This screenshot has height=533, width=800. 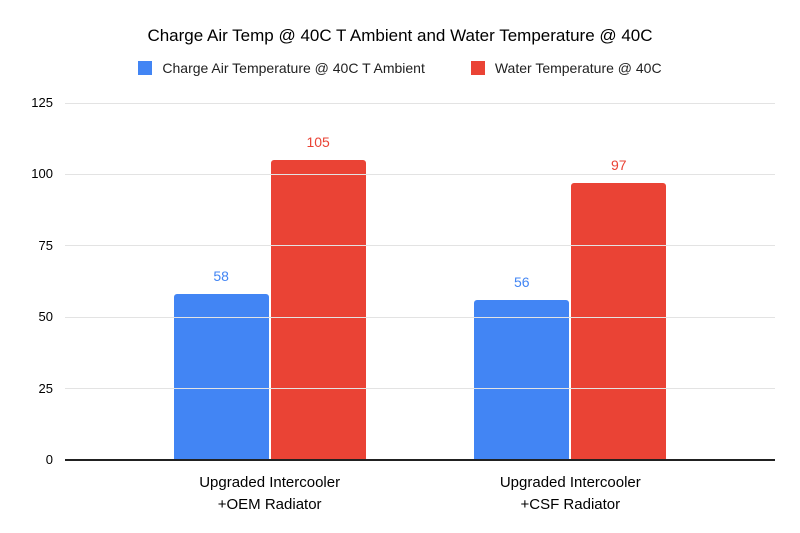 I want to click on bar: 97, so click(x=619, y=308).